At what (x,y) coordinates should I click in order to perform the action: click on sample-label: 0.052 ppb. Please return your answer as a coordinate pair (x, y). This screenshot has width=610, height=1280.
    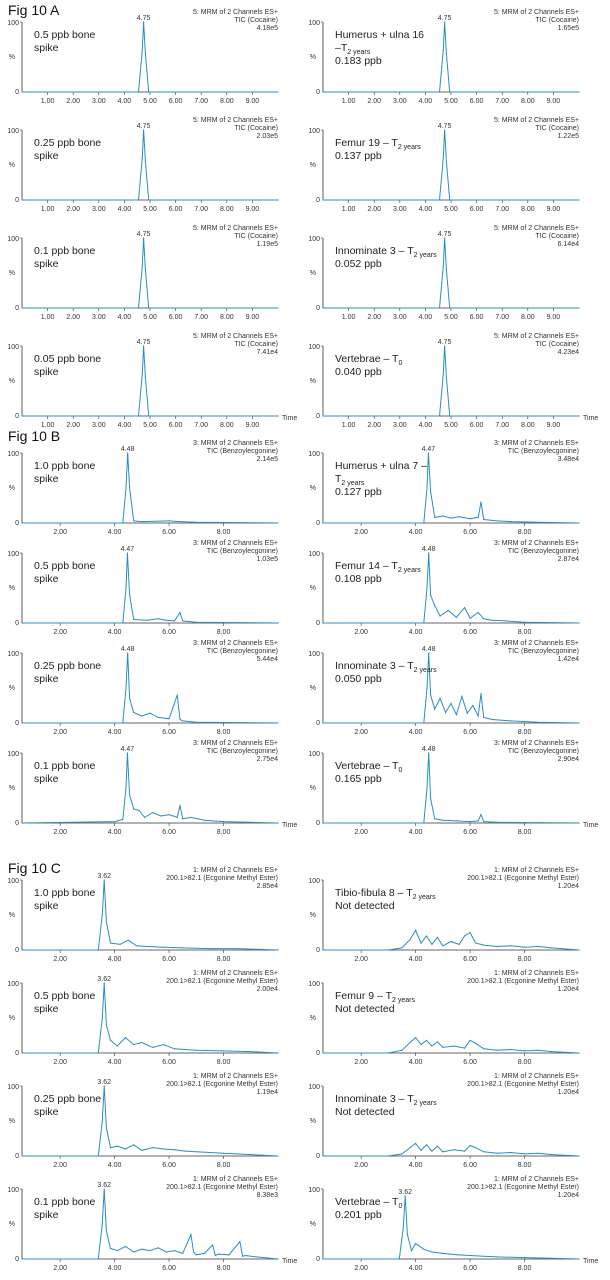
    Looking at the image, I should click on (358, 264).